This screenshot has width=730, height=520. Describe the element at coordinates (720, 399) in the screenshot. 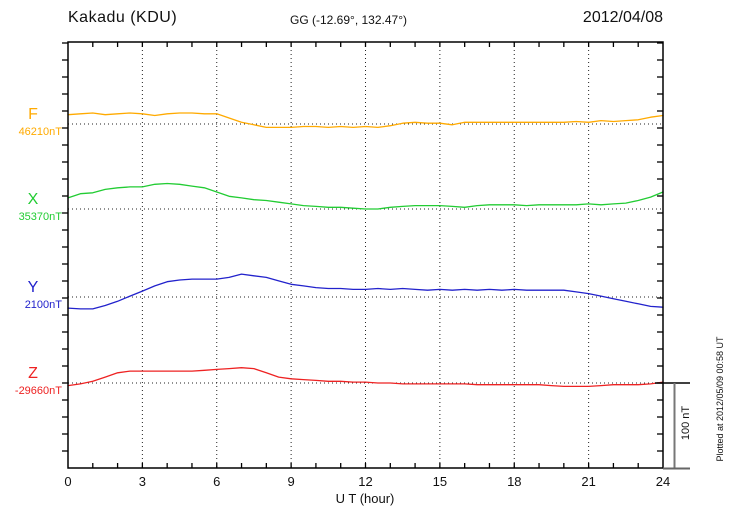

I see `plotted-timestamp-note: Plotted at 2012/05/09 00:58 UT` at that location.